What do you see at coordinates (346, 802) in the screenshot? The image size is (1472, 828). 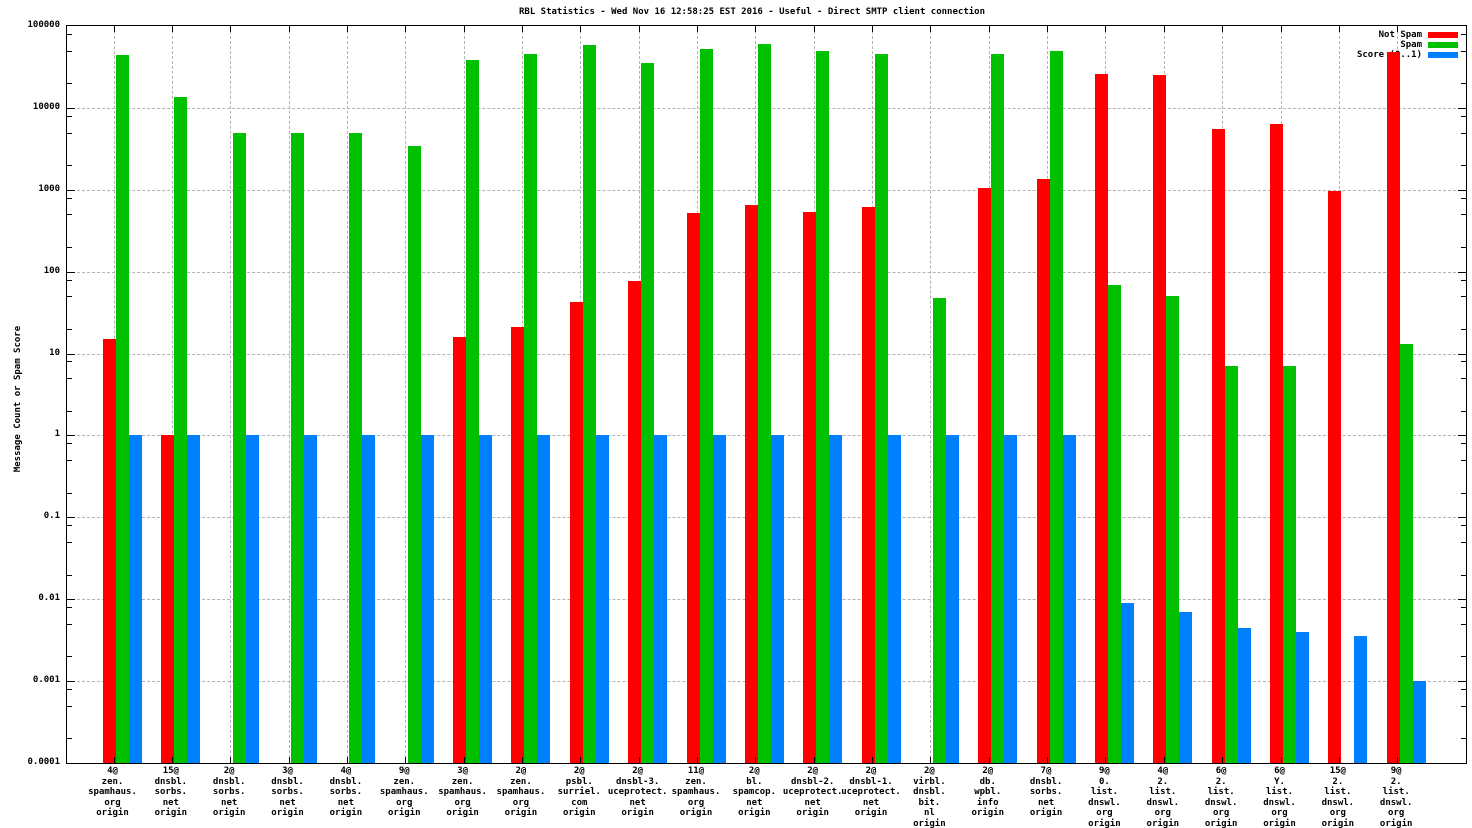 I see `x-tick-label-line: net` at bounding box center [346, 802].